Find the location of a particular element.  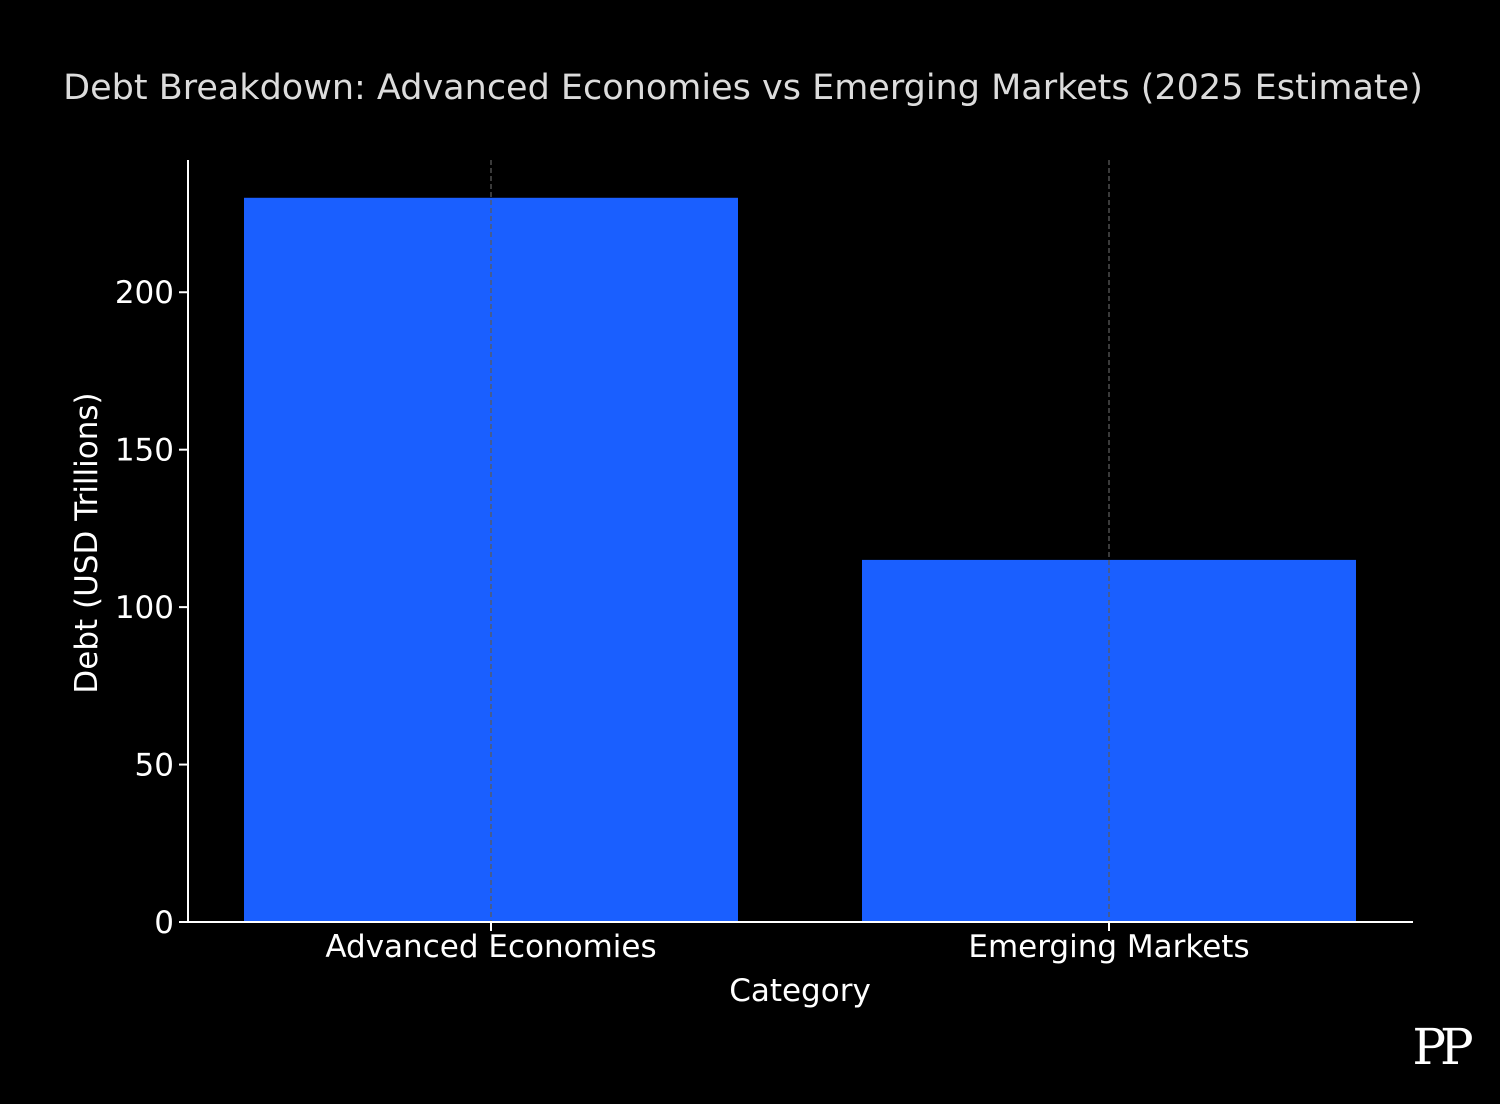

y-tick-label-200: 200 is located at coordinates (144, 293).